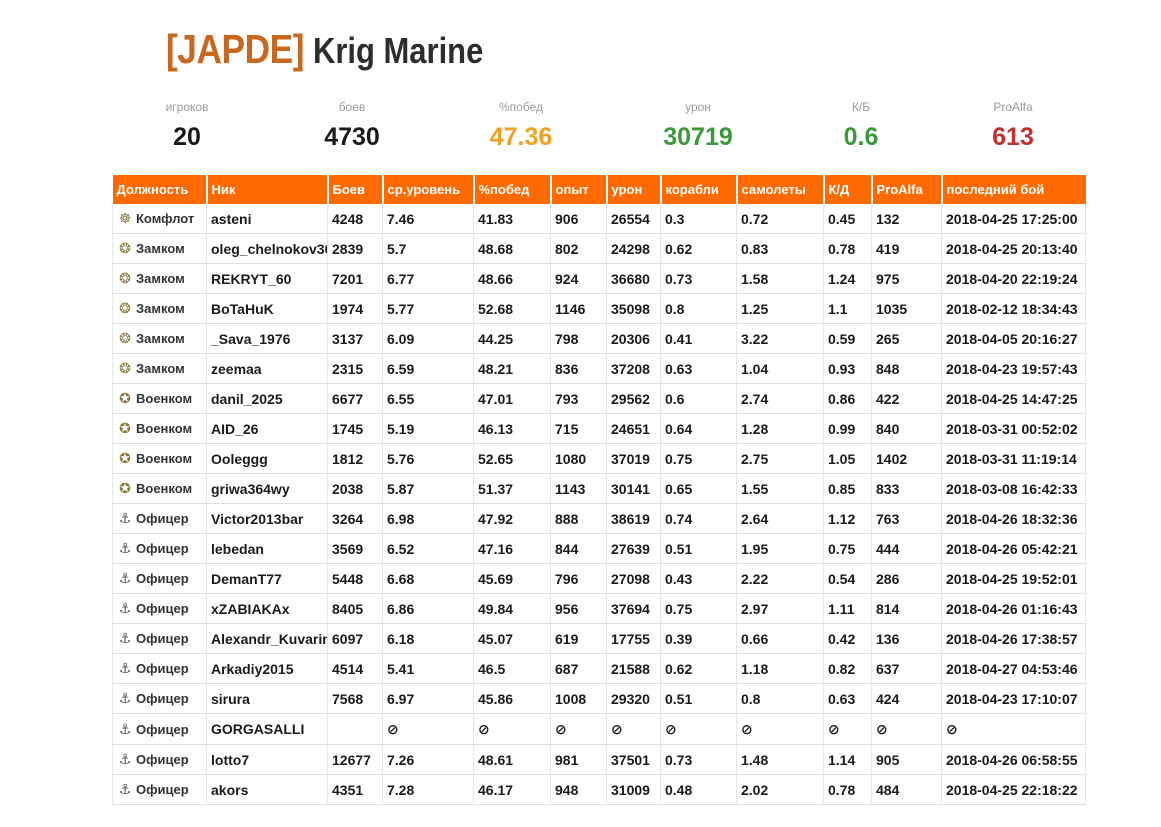 The height and width of the screenshot is (827, 1161). Describe the element at coordinates (907, 189) in the screenshot. I see `col-header-proalfa: ProAlfa` at that location.